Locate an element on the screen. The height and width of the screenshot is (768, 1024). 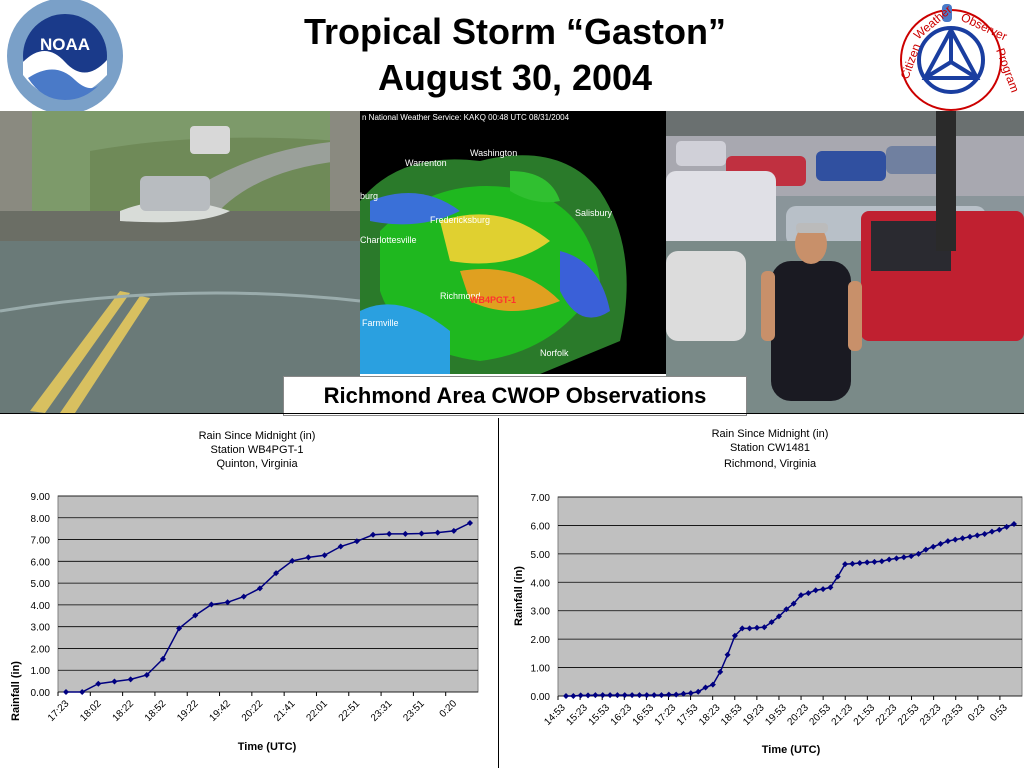
chart2-xtick-label: 19:53 is located at coordinates (776, 715).